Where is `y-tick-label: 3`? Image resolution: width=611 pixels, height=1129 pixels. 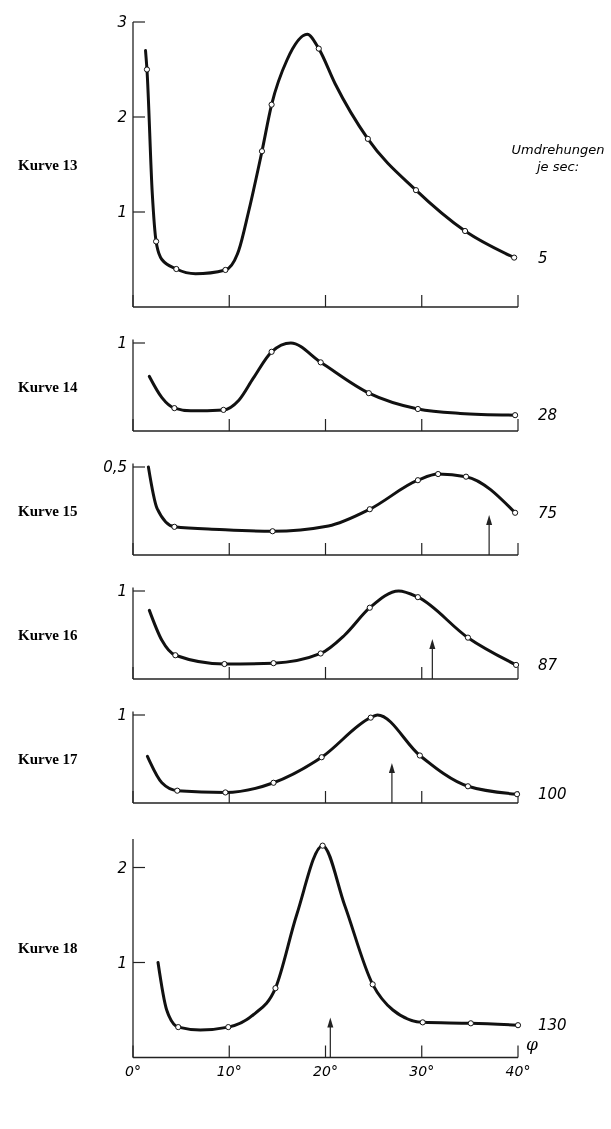
y-tick-label: 3 is located at coordinates (122, 22).